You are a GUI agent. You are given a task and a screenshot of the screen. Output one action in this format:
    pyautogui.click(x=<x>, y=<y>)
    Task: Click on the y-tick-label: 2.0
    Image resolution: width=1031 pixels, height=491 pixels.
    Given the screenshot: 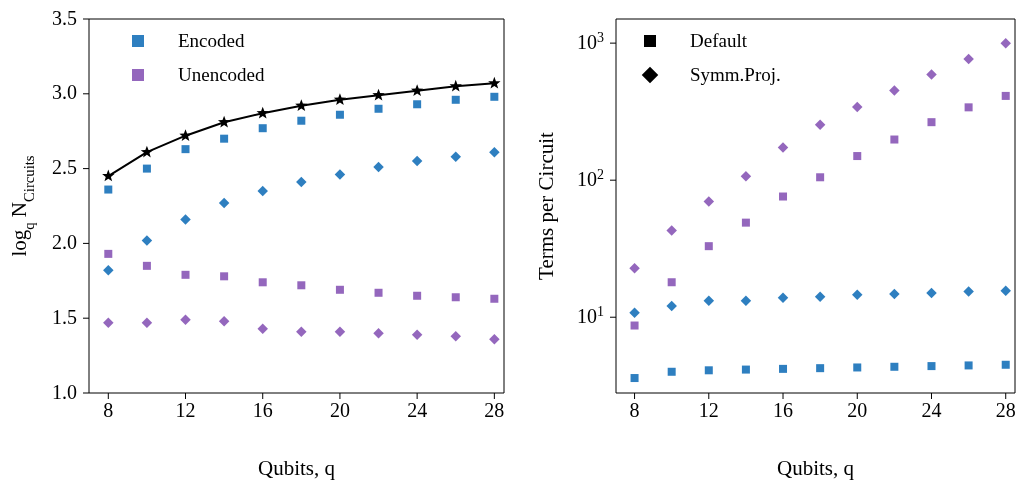 What is the action you would take?
    pyautogui.click(x=64, y=242)
    